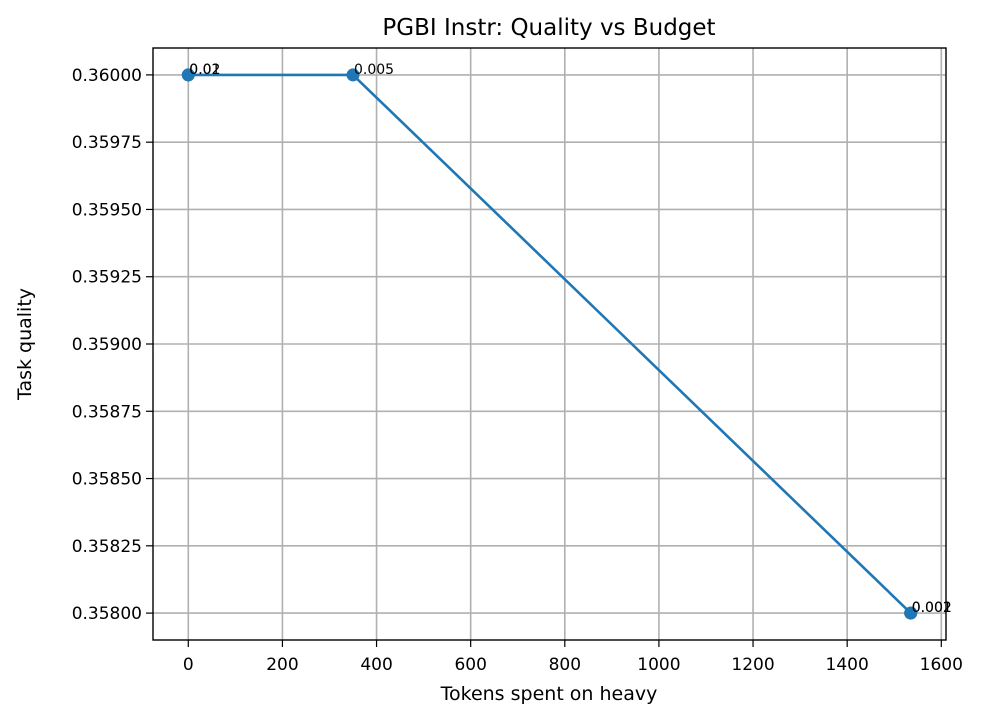 Image resolution: width=985 pixels, height=721 pixels. What do you see at coordinates (107, 345) in the screenshot?
I see `y-tick-label: 0.35900` at bounding box center [107, 345].